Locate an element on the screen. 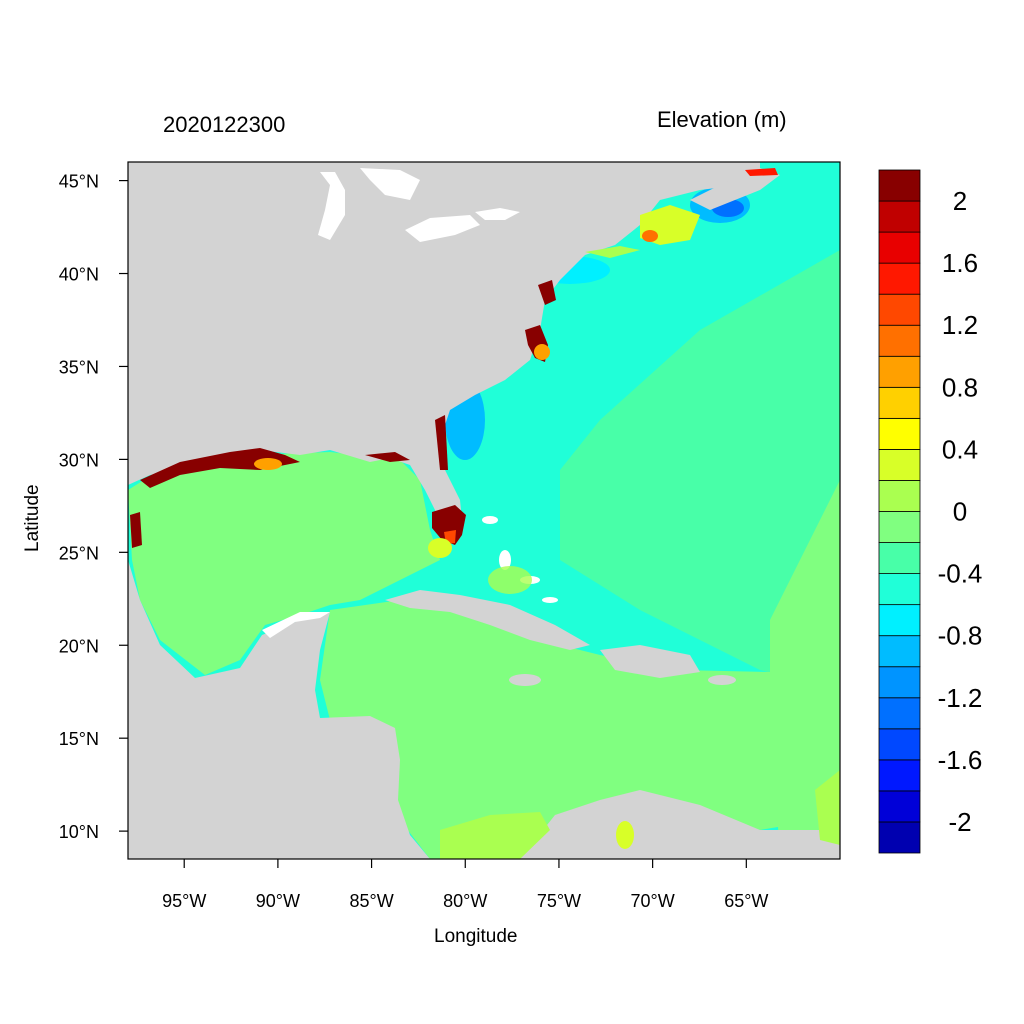 This screenshot has width=1024, height=1024. colorbar-label: -1.2 is located at coordinates (960, 698).